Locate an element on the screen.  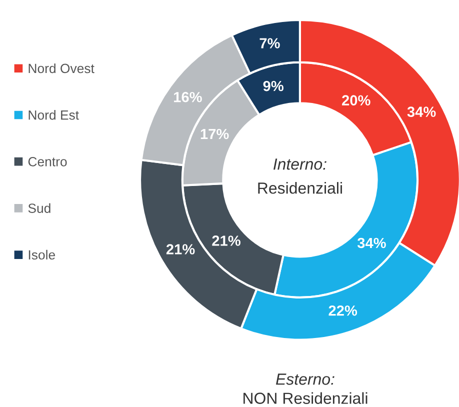
text: NON Residenziali is located at coordinates (306, 398).